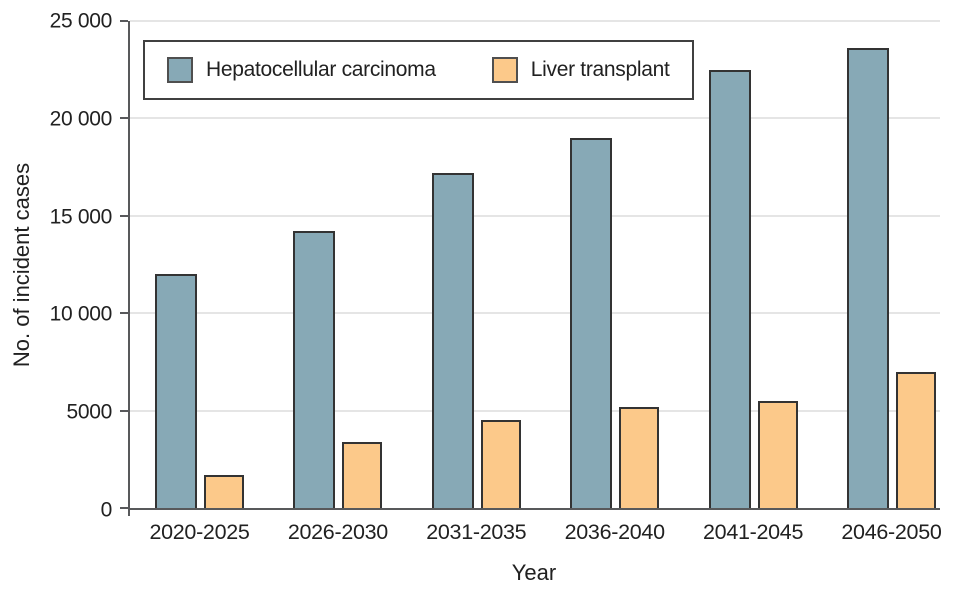 Image resolution: width=980 pixels, height=595 pixels. I want to click on bar-group-2020-2025, so click(199, 264).